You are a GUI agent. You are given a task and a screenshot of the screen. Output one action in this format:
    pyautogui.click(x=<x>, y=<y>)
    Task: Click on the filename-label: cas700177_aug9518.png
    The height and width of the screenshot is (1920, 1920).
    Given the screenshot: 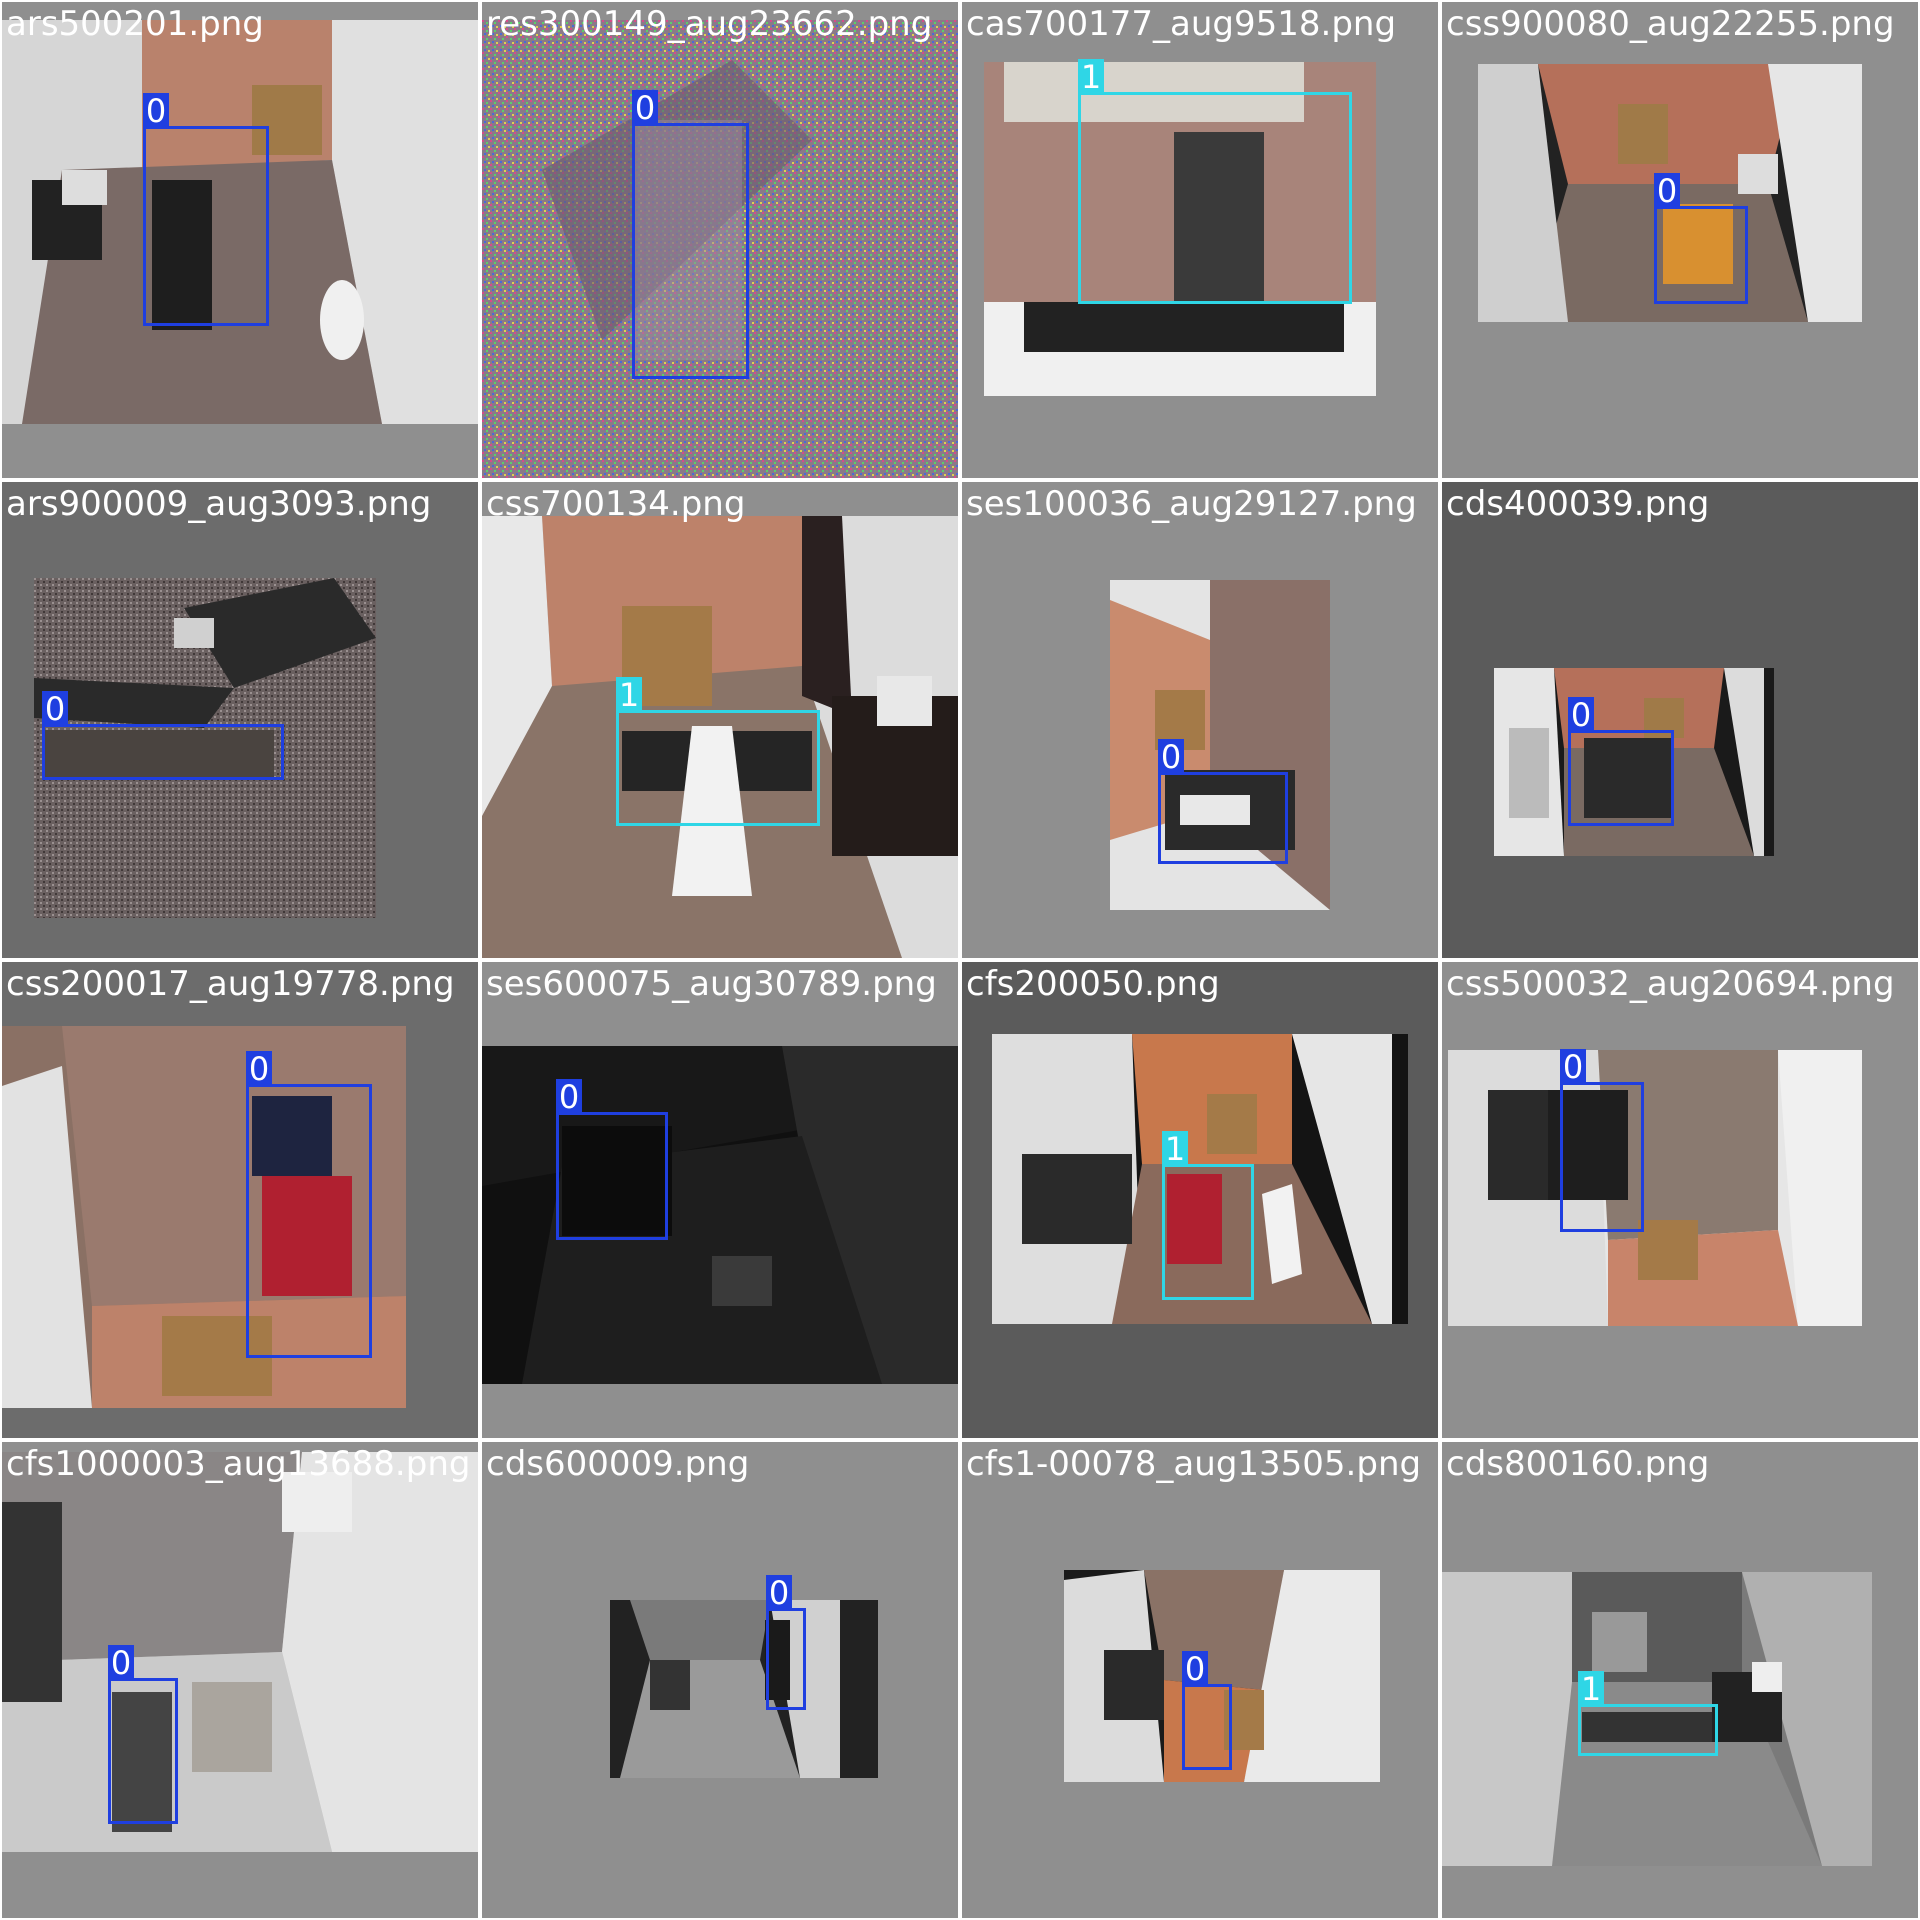 What is the action you would take?
    pyautogui.click(x=1181, y=24)
    